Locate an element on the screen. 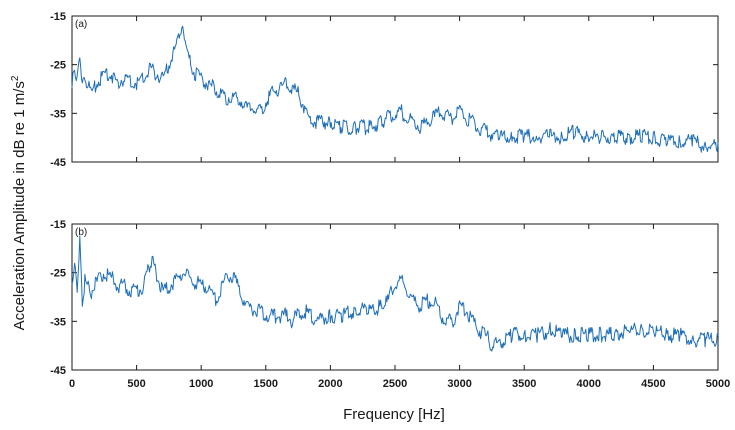 Image resolution: width=735 pixels, height=430 pixels. panel-label: (a) is located at coordinates (81, 24).